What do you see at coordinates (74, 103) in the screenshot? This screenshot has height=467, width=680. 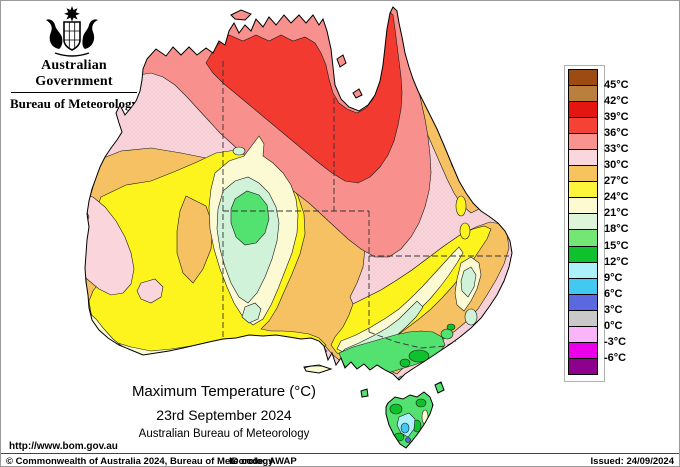 I see `bureau-title: Bureau of Meteorology` at bounding box center [74, 103].